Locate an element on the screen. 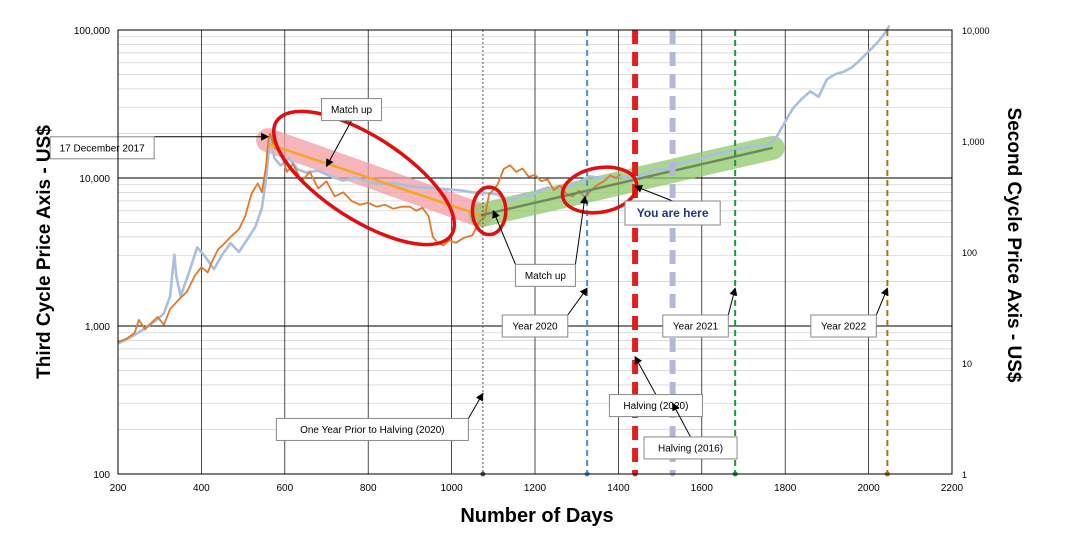  x-tick-label: 1800 is located at coordinates (785, 488).